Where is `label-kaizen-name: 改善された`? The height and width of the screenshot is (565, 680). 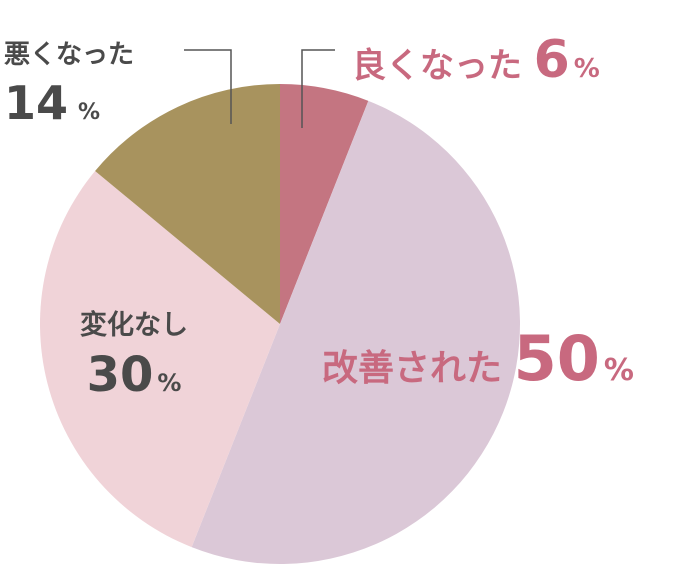
label-kaizen-name: 改善された is located at coordinates (412, 368).